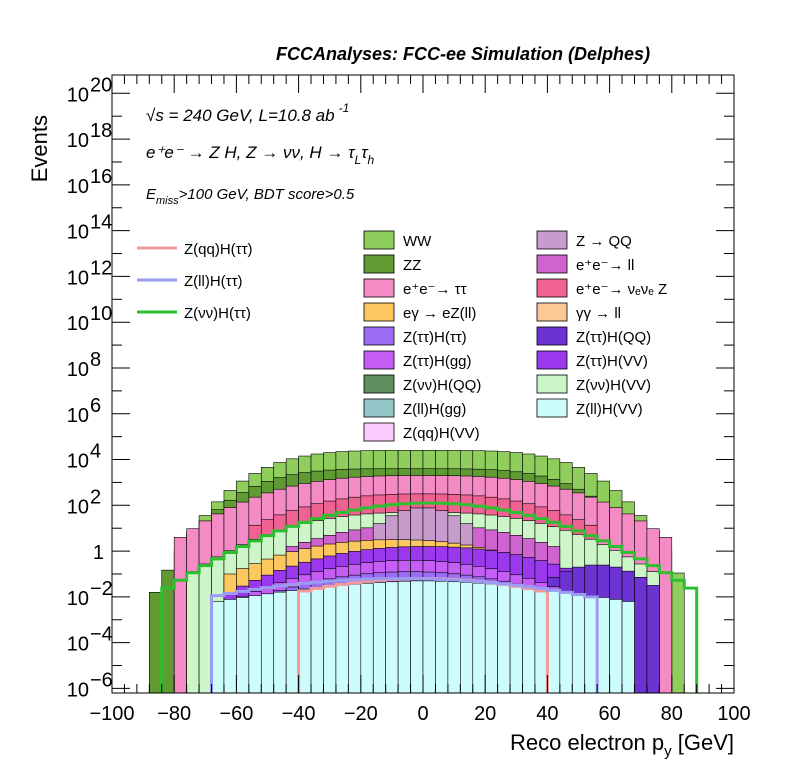 This screenshot has width=796, height=772. I want to click on y-tick-exponent: 4, so click(95, 452).